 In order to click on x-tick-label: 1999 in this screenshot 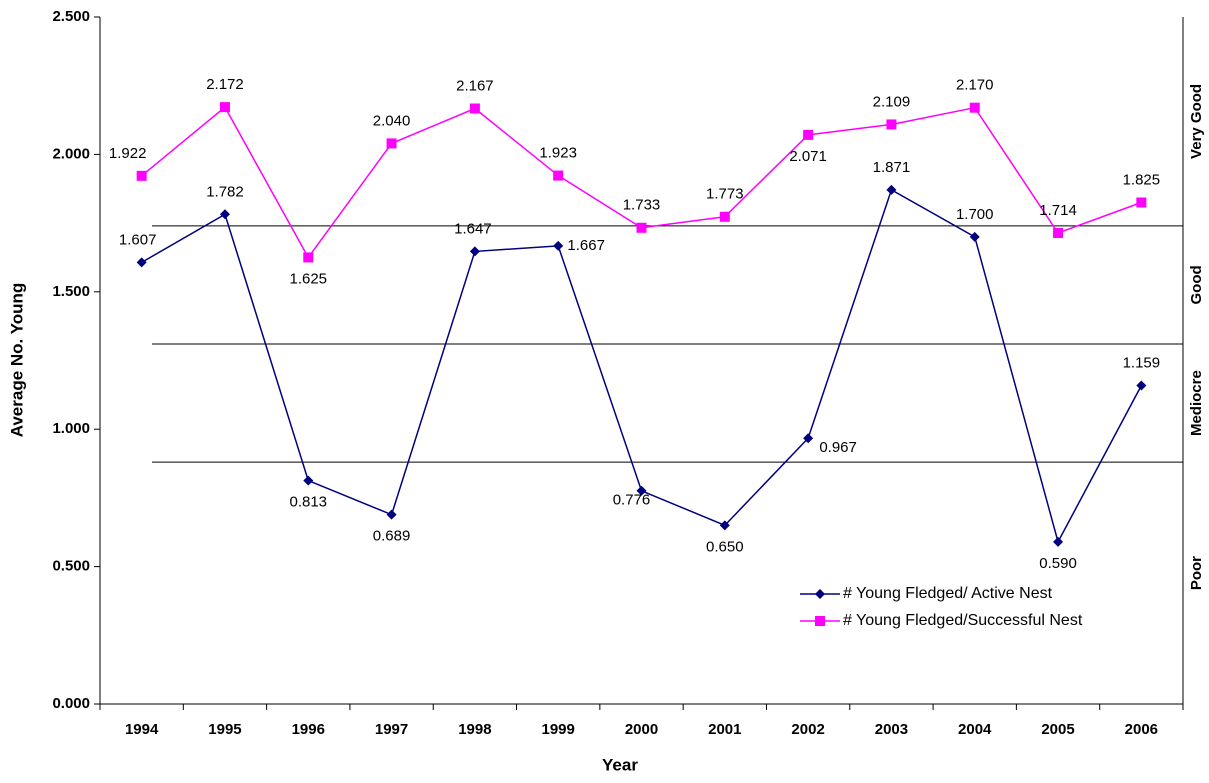, I will do `click(558, 729)`.